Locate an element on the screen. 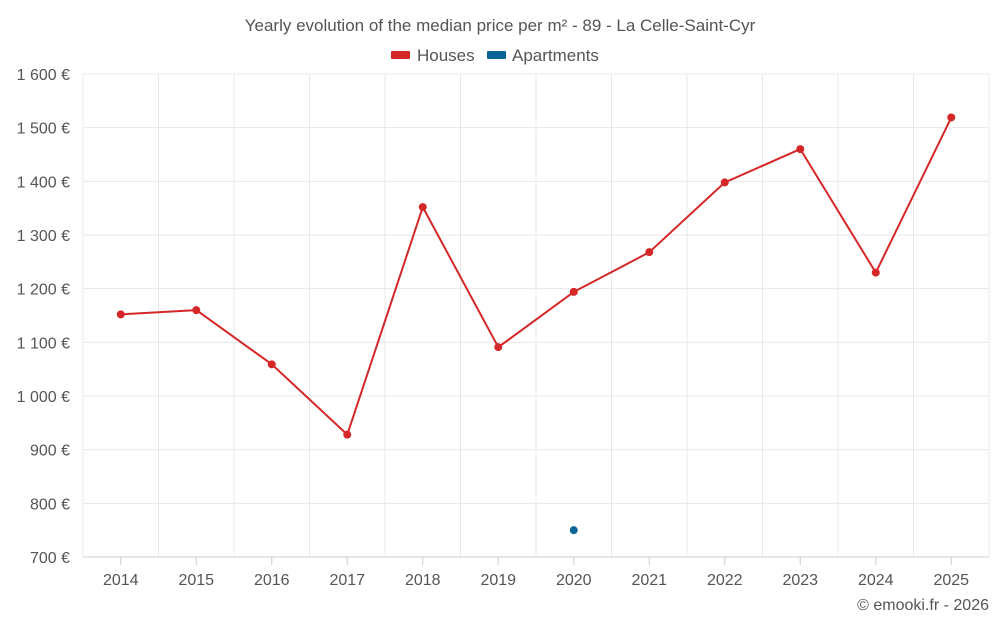 This screenshot has width=1000, height=625. data-point-houses-2015 is located at coordinates (196, 310).